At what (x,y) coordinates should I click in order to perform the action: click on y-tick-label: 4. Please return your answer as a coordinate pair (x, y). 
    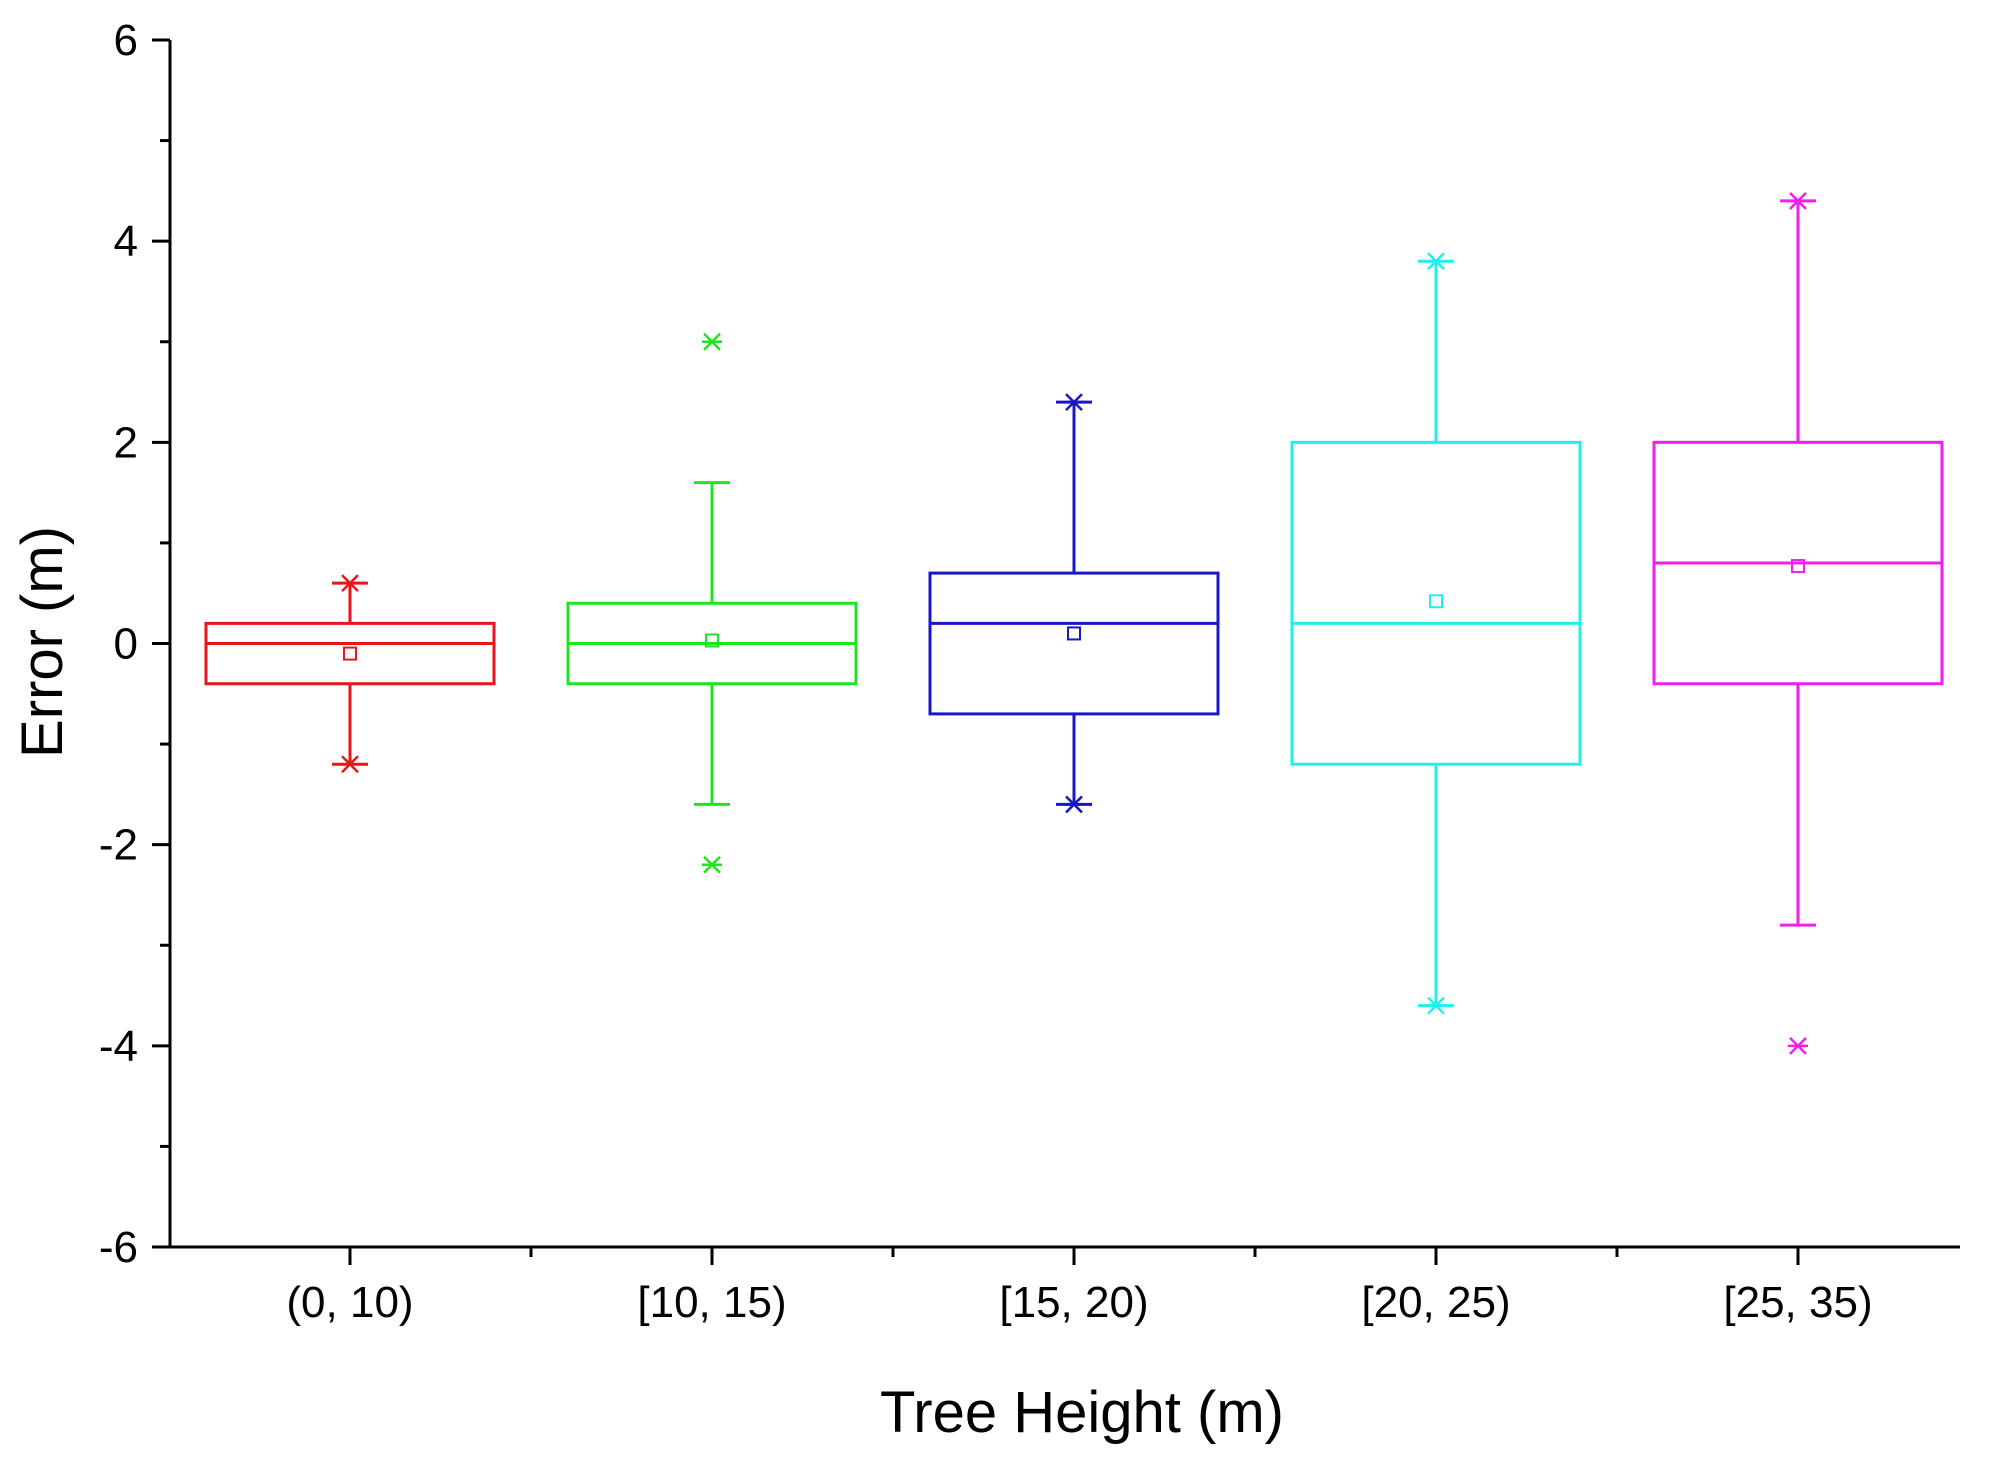
    Looking at the image, I should click on (126, 241).